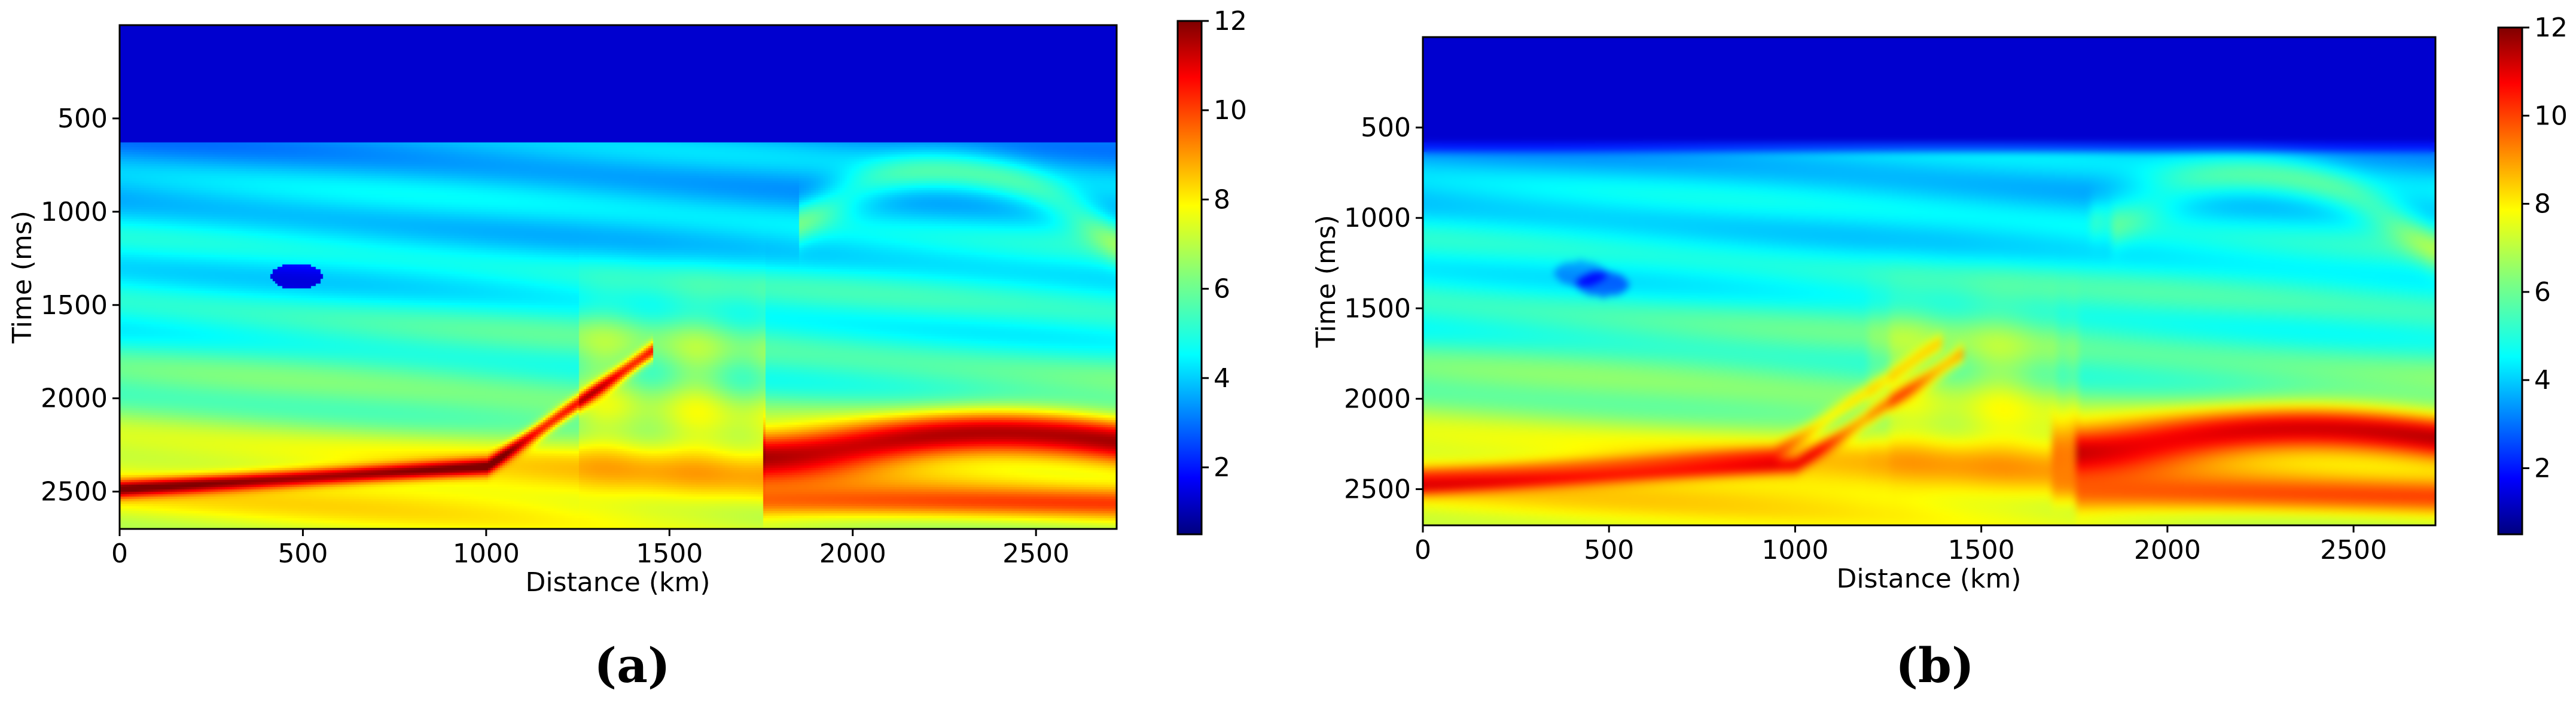 The width and height of the screenshot is (2576, 712). Describe the element at coordinates (1935, 665) in the screenshot. I see `panel-label-b: (b)` at that location.